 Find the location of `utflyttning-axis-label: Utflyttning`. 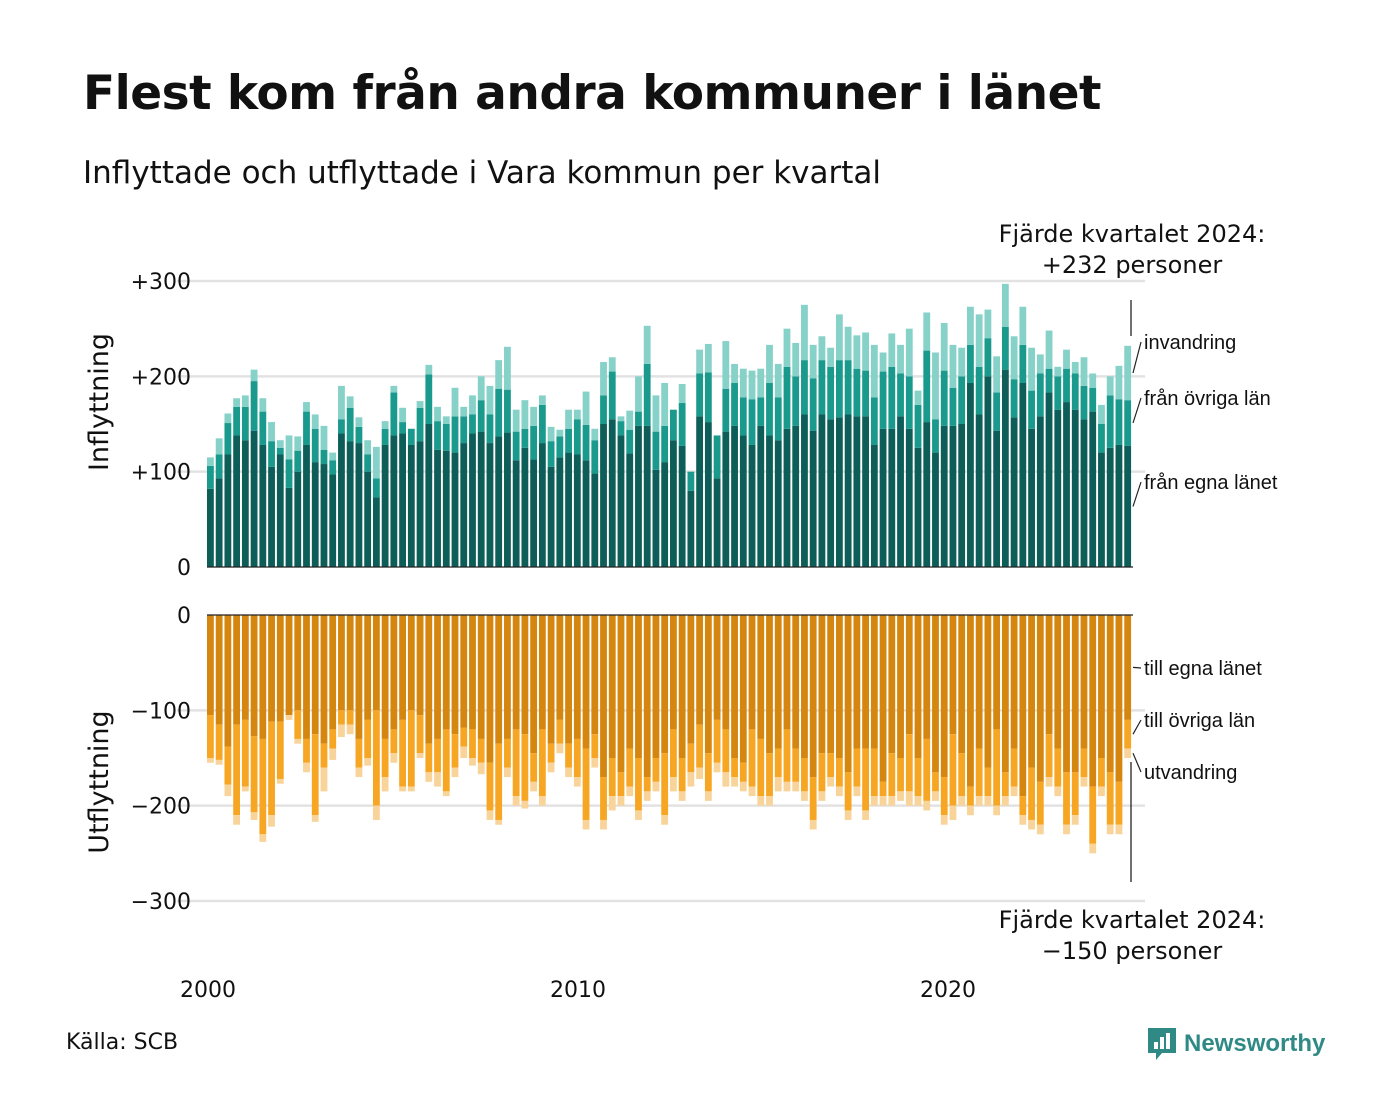

utflyttning-axis-label: Utflyttning is located at coordinates (99, 781).